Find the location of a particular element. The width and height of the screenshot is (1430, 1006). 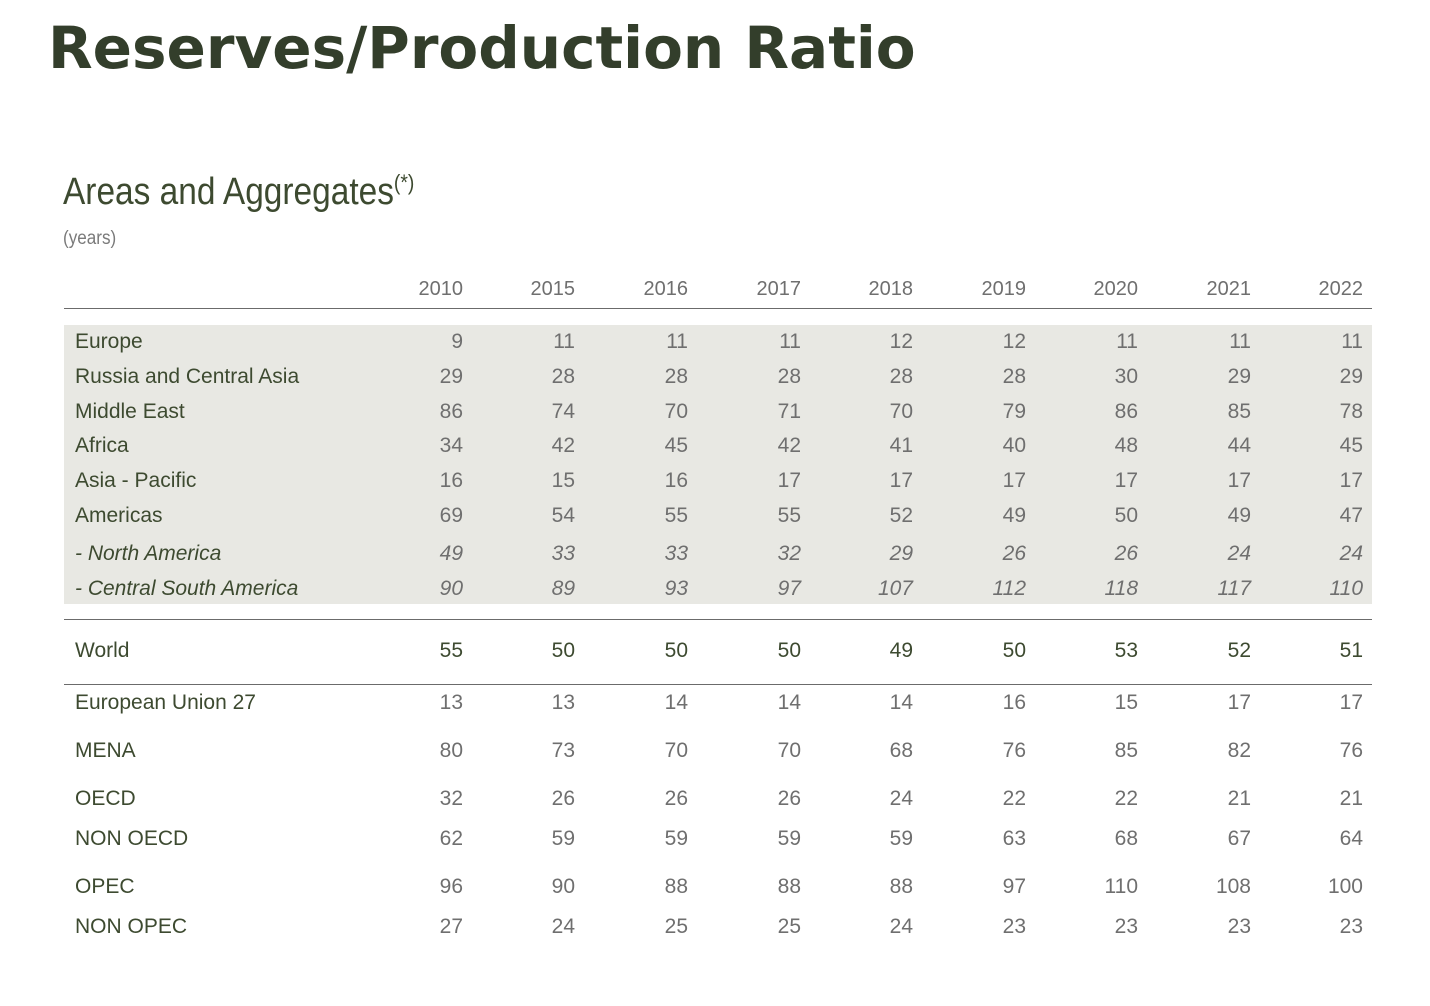

row-label: Europe is located at coordinates (109, 341).